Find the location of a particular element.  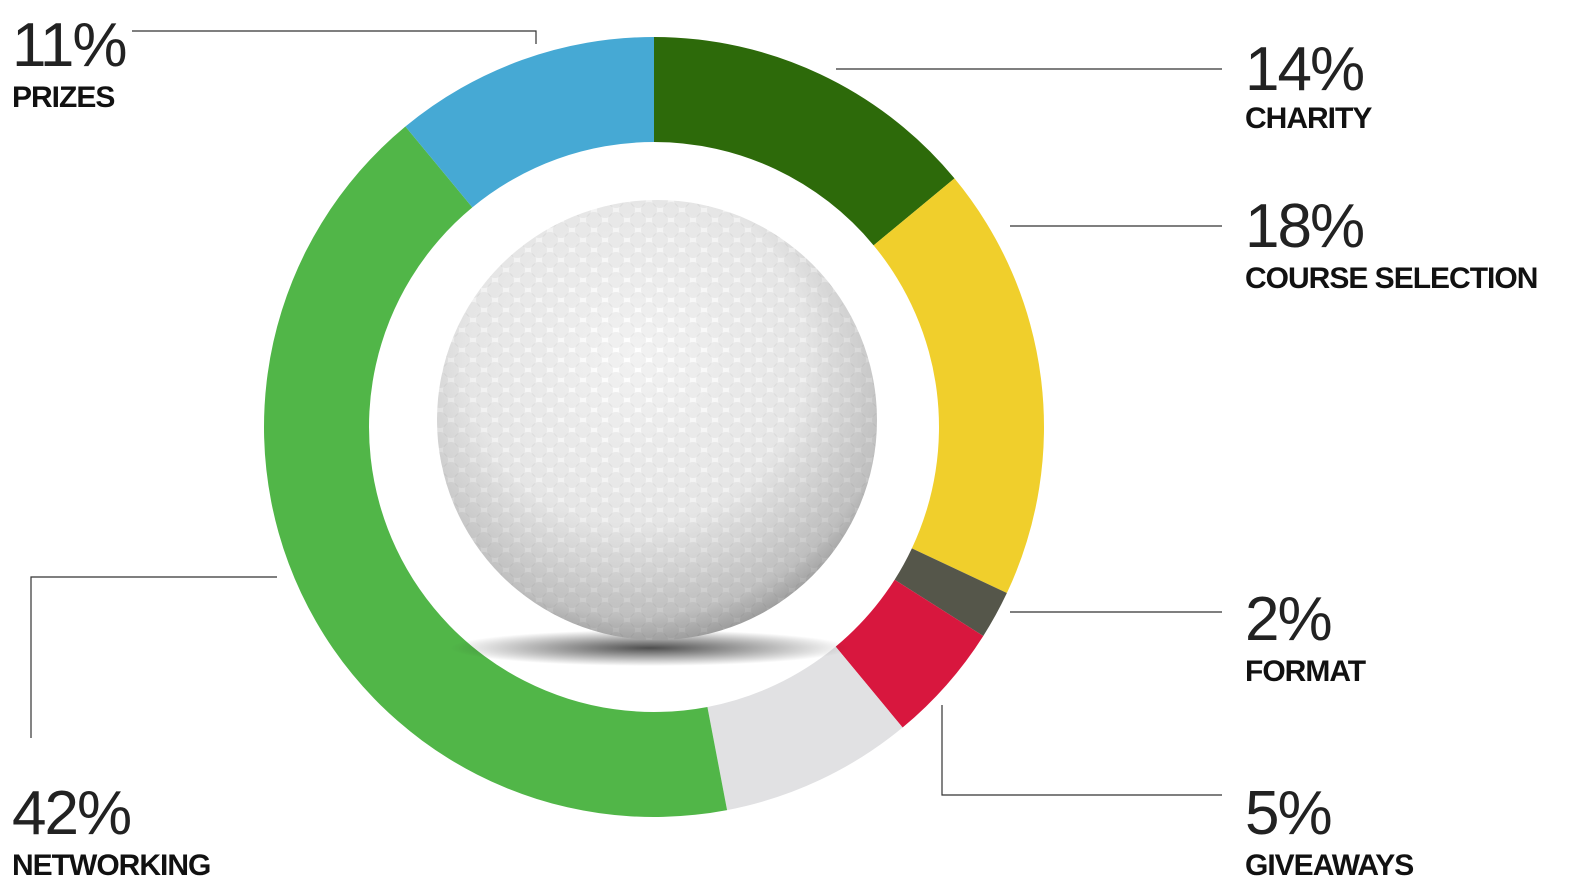

value-label: 14% is located at coordinates (1304, 69).